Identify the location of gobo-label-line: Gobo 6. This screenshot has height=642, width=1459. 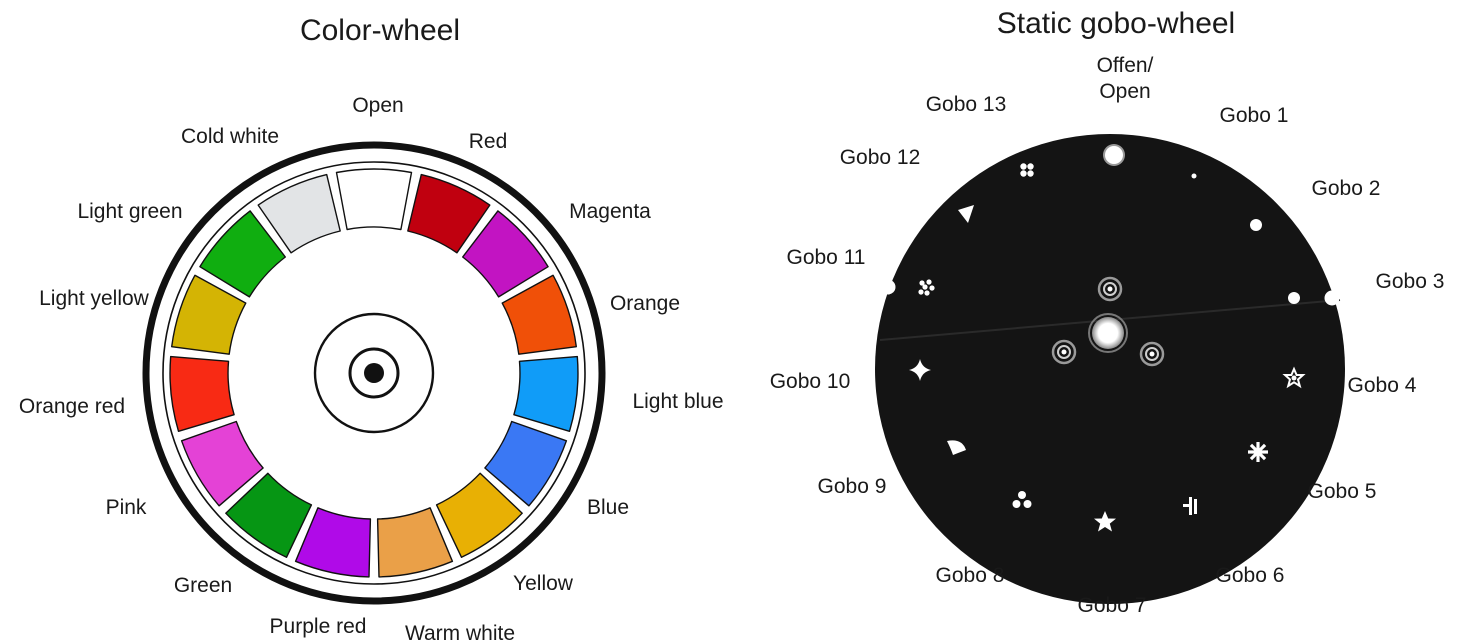
(1250, 575).